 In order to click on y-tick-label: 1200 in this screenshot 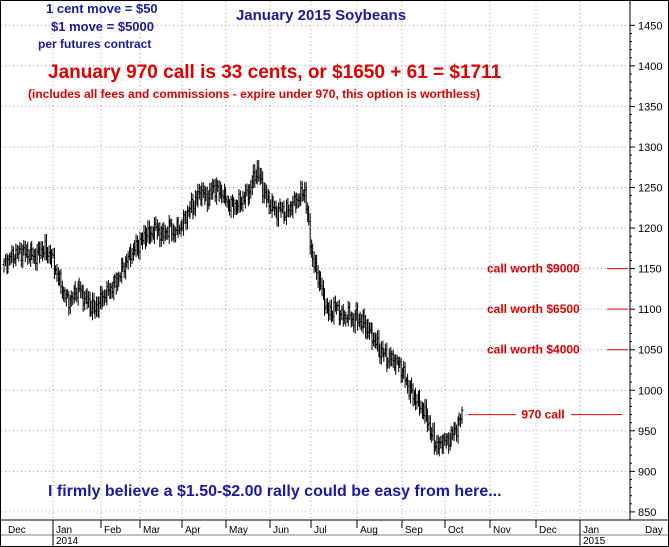, I will do `click(650, 229)`.